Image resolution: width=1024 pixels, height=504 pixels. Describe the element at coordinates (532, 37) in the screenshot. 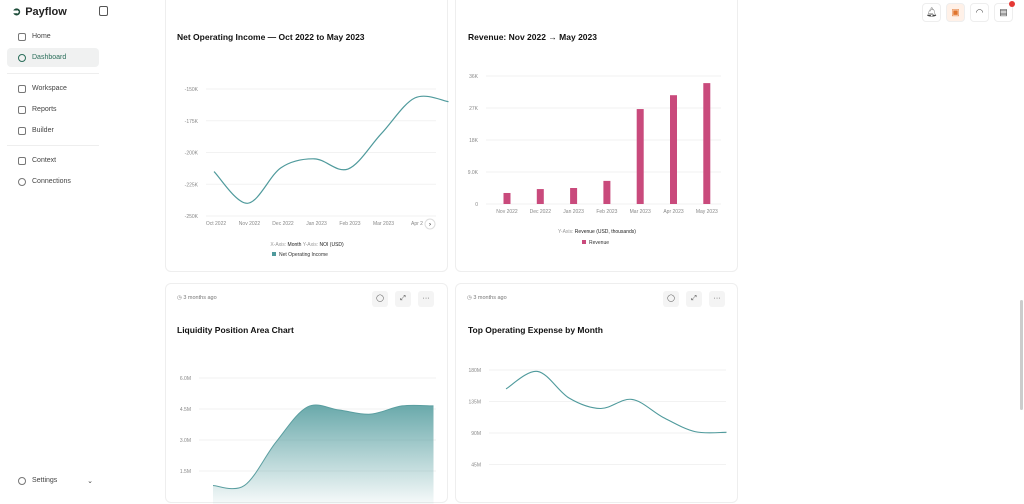

I see `card-title: Revenue: Nov 2022 → May 2023` at that location.